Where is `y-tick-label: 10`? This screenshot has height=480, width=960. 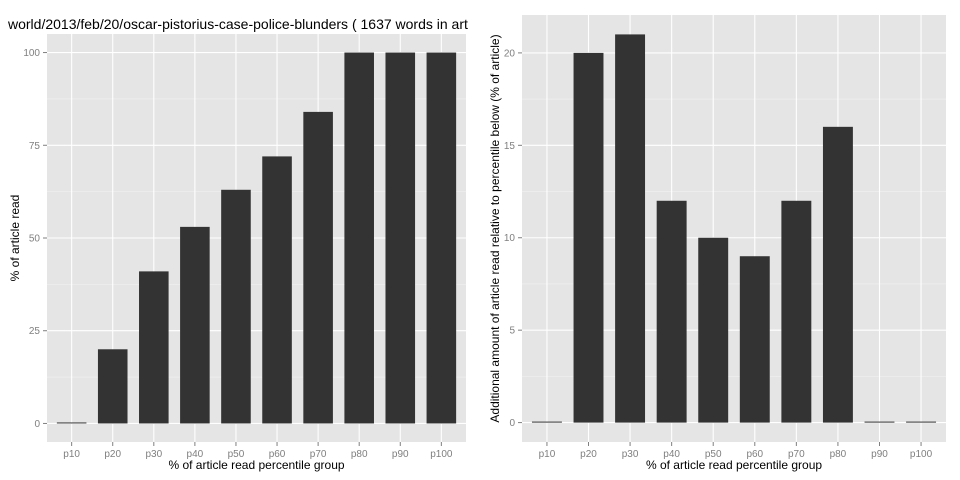 y-tick-label: 10 is located at coordinates (510, 238).